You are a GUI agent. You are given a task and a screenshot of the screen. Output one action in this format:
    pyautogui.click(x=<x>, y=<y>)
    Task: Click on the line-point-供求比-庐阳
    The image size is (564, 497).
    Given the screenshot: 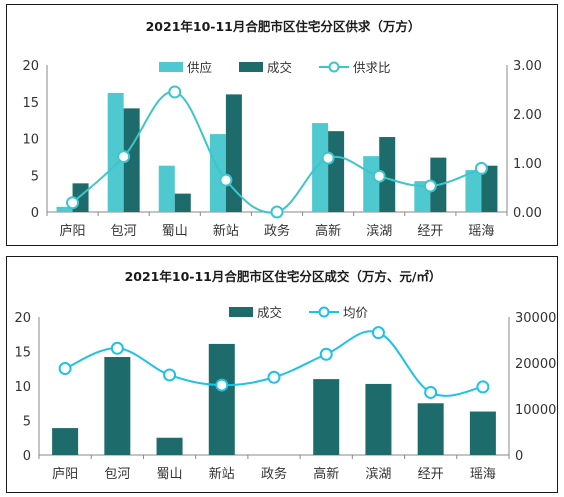 What is the action you would take?
    pyautogui.click(x=73, y=203)
    